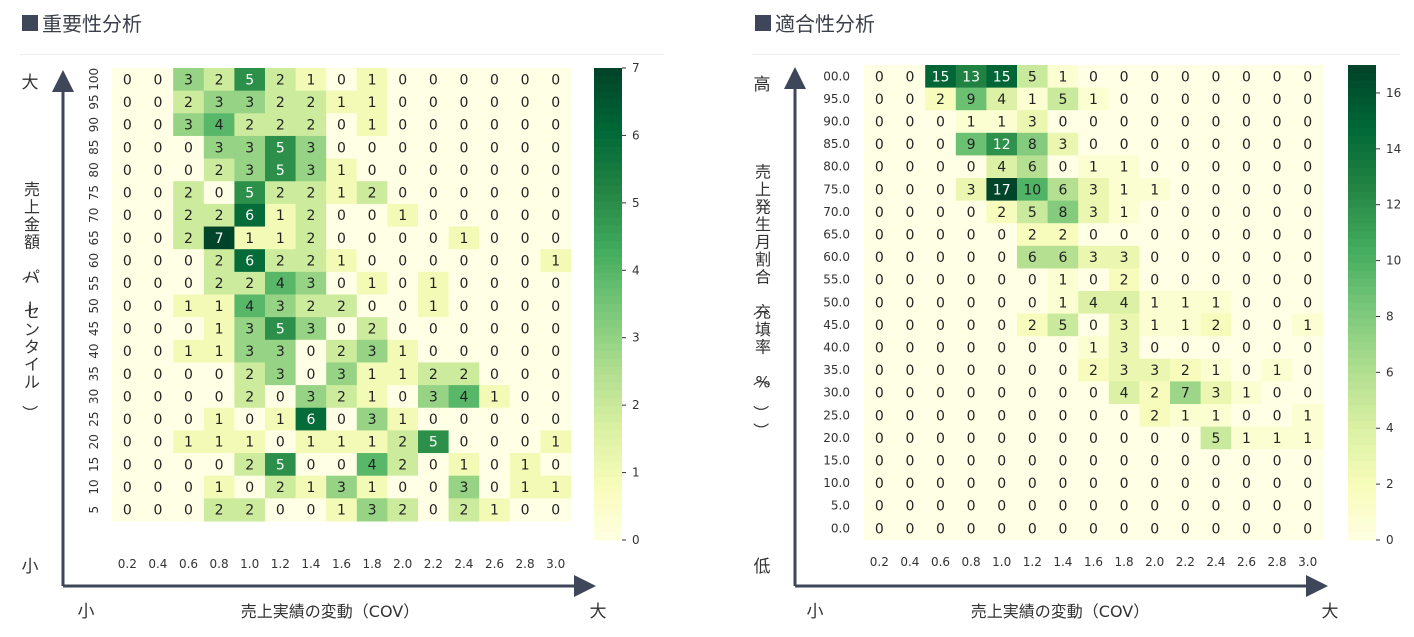 The image size is (1414, 637). Describe the element at coordinates (836, 122) in the screenshot. I see `y-tick-label: 90.0` at that location.